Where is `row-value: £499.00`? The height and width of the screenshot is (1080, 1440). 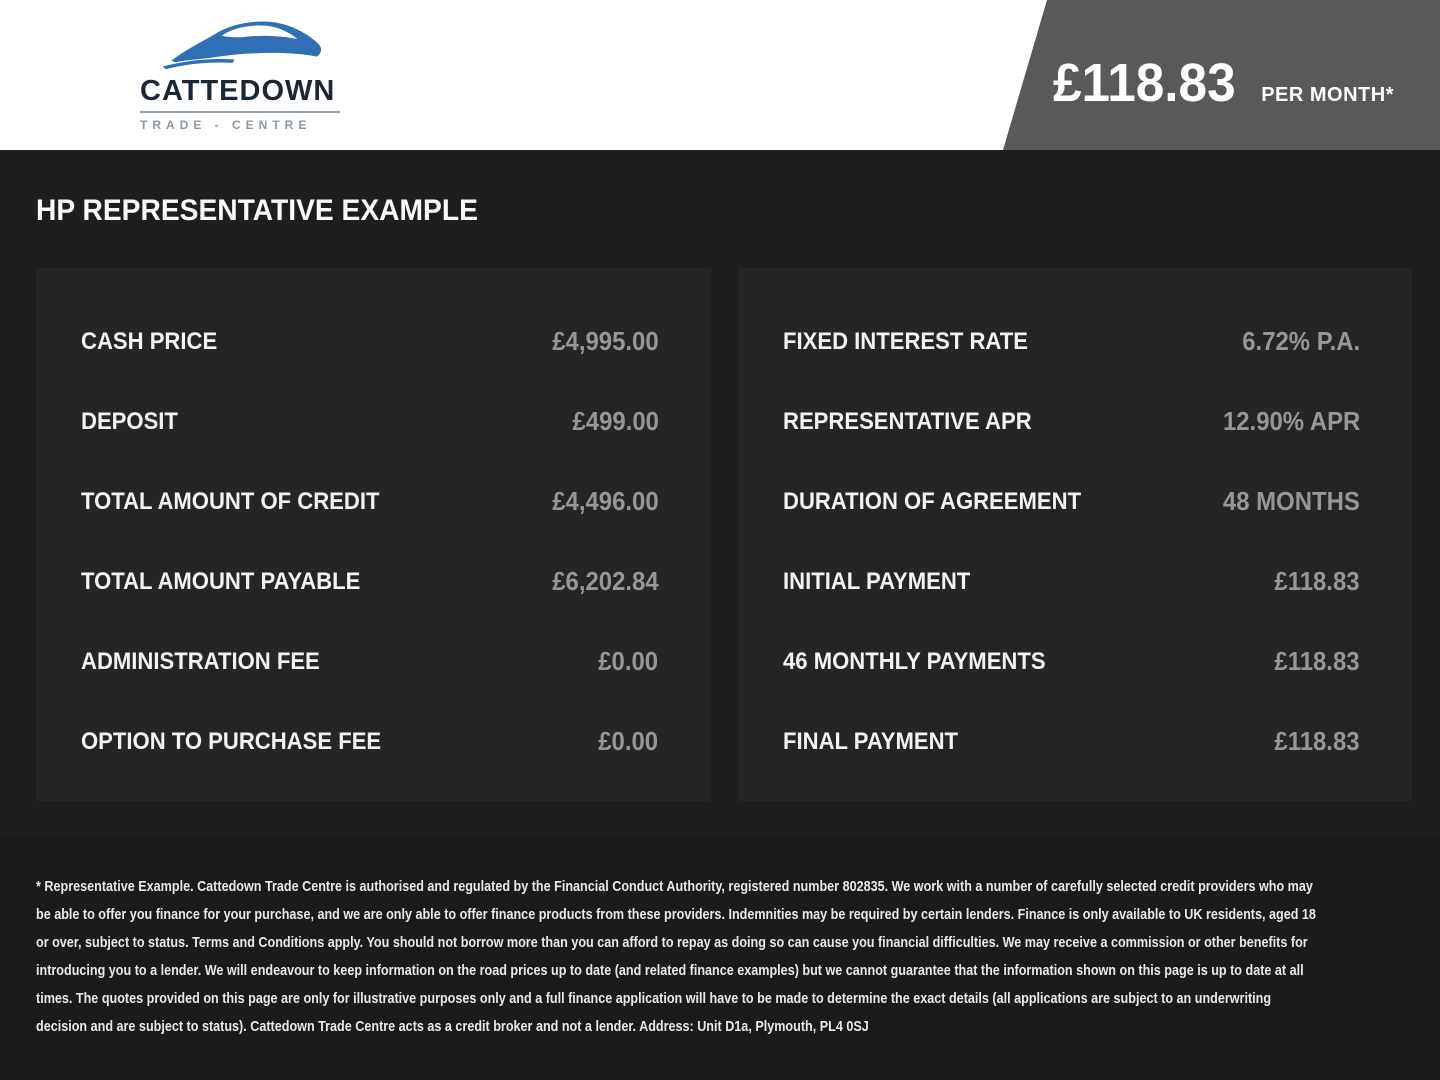
row-value: £499.00 is located at coordinates (615, 421).